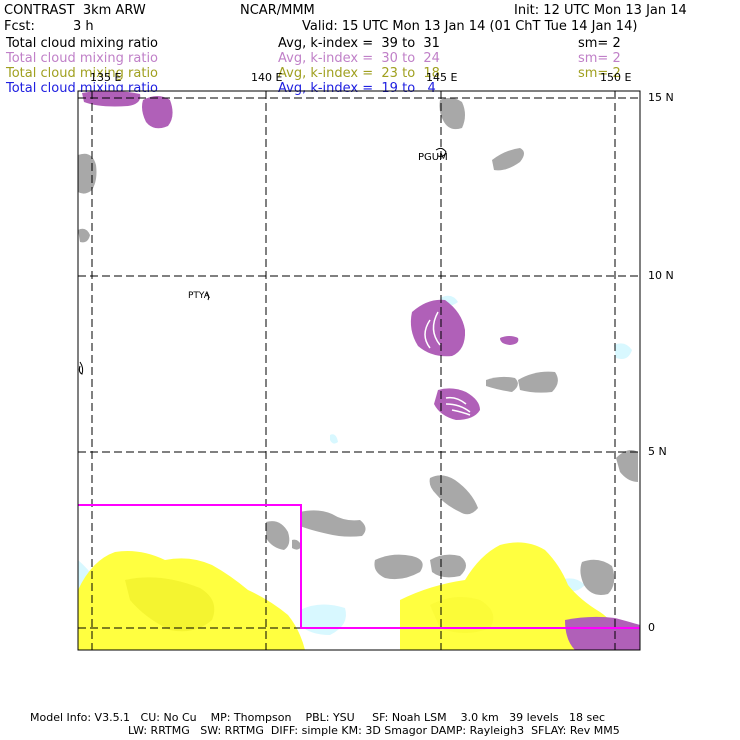 The height and width of the screenshot is (740, 740). What do you see at coordinates (651, 627) in the screenshot?
I see `lat-label-0: 0` at bounding box center [651, 627].